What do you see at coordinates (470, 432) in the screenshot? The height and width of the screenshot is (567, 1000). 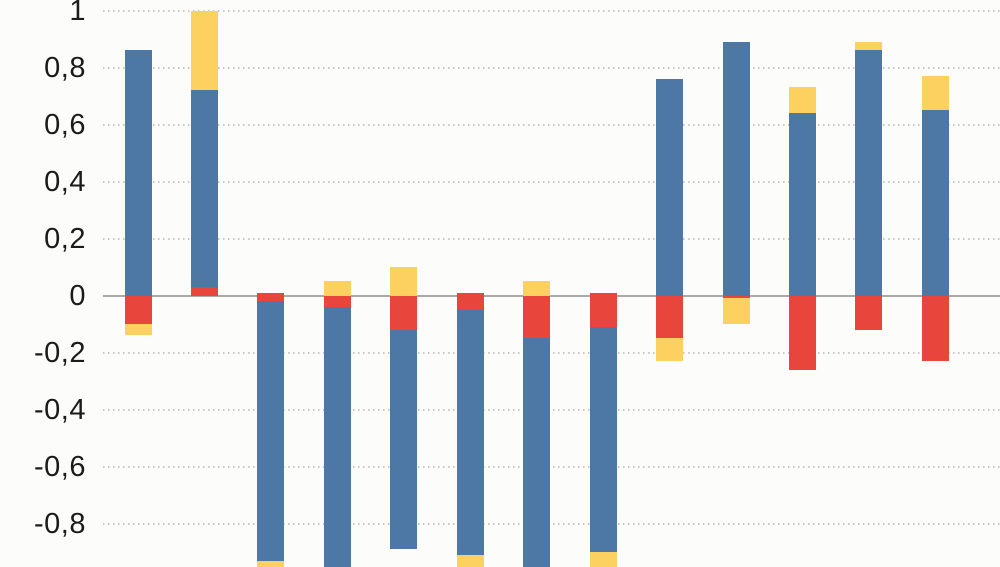 I see `bar-6-segment-blue` at bounding box center [470, 432].